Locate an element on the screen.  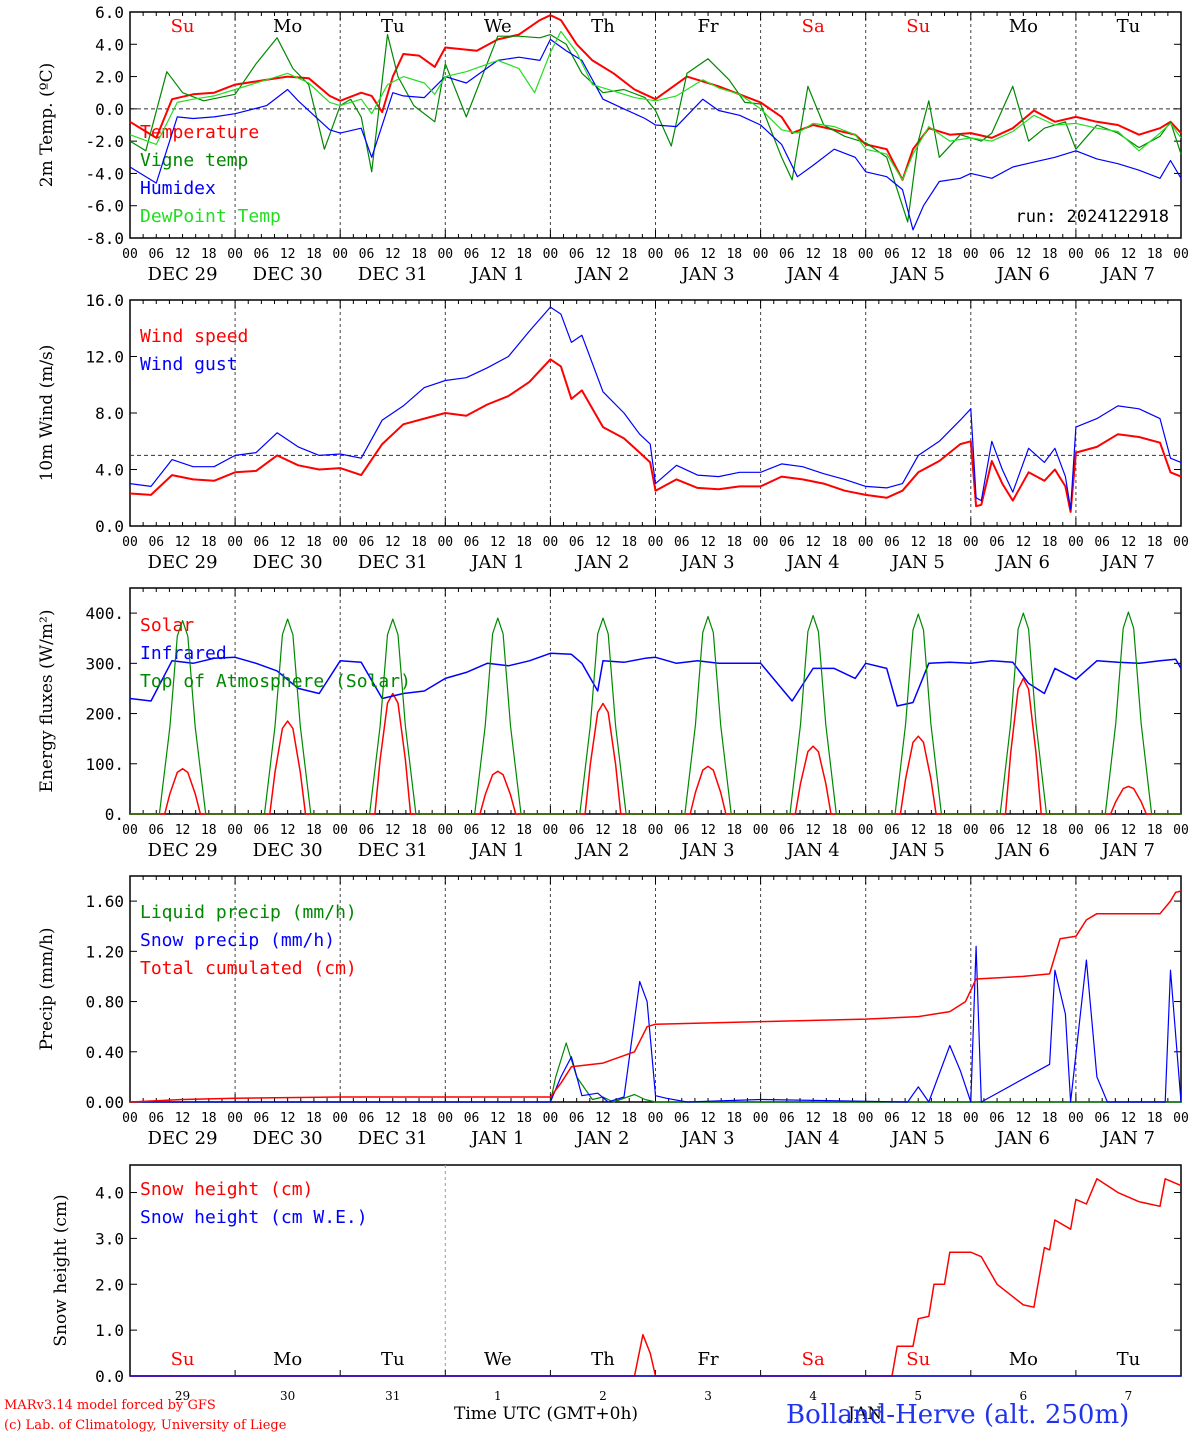
panel-0-date-label: DEC 29 is located at coordinates (183, 274).